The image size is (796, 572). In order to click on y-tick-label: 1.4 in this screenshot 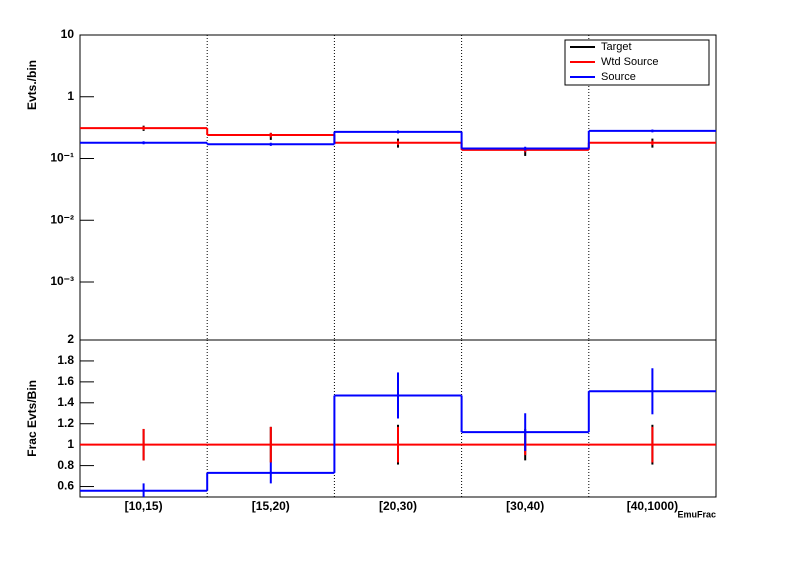, I will do `click(65, 402)`.